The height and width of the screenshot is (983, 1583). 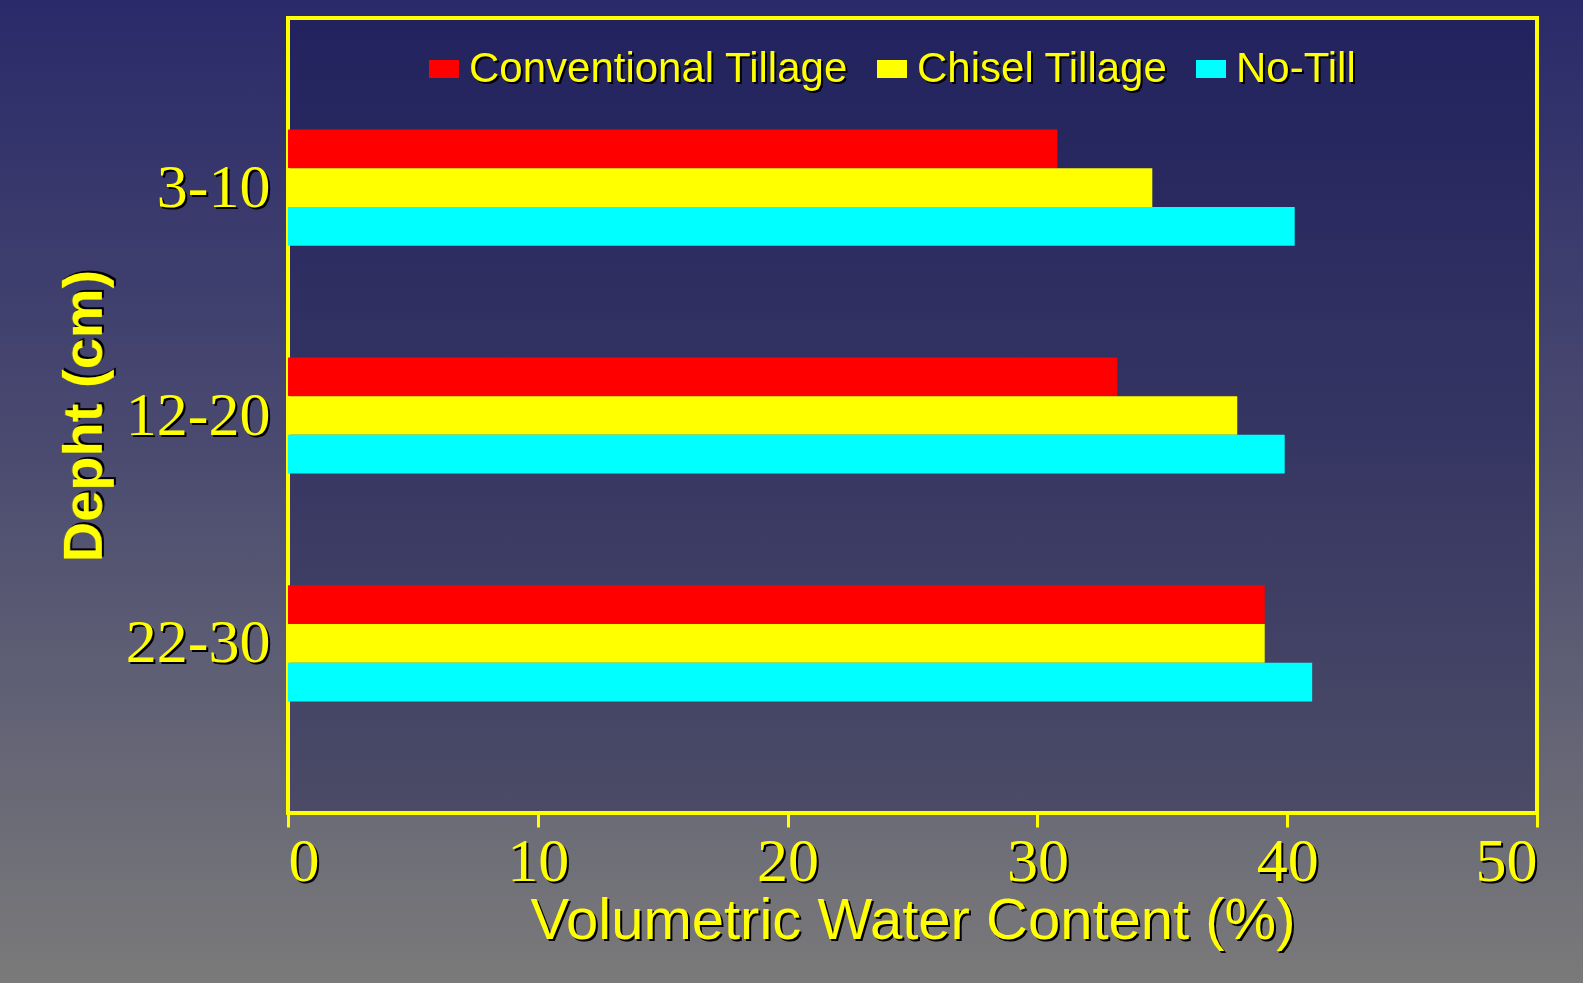 What do you see at coordinates (1506, 859) in the screenshot?
I see `x-tick-label: 50` at bounding box center [1506, 859].